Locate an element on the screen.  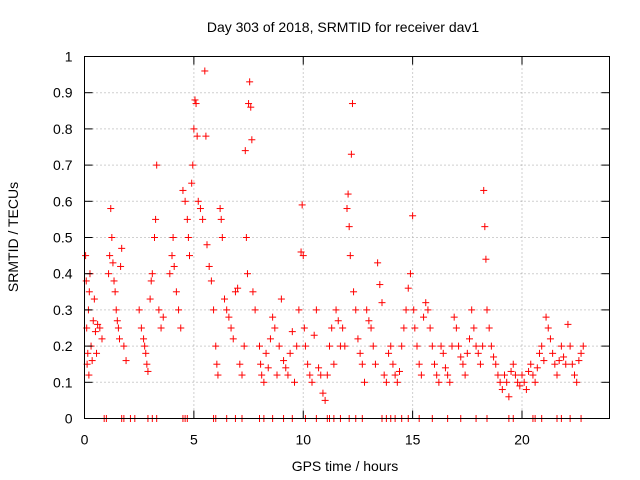
y-tick-label: 0.3 is located at coordinates (63, 310).